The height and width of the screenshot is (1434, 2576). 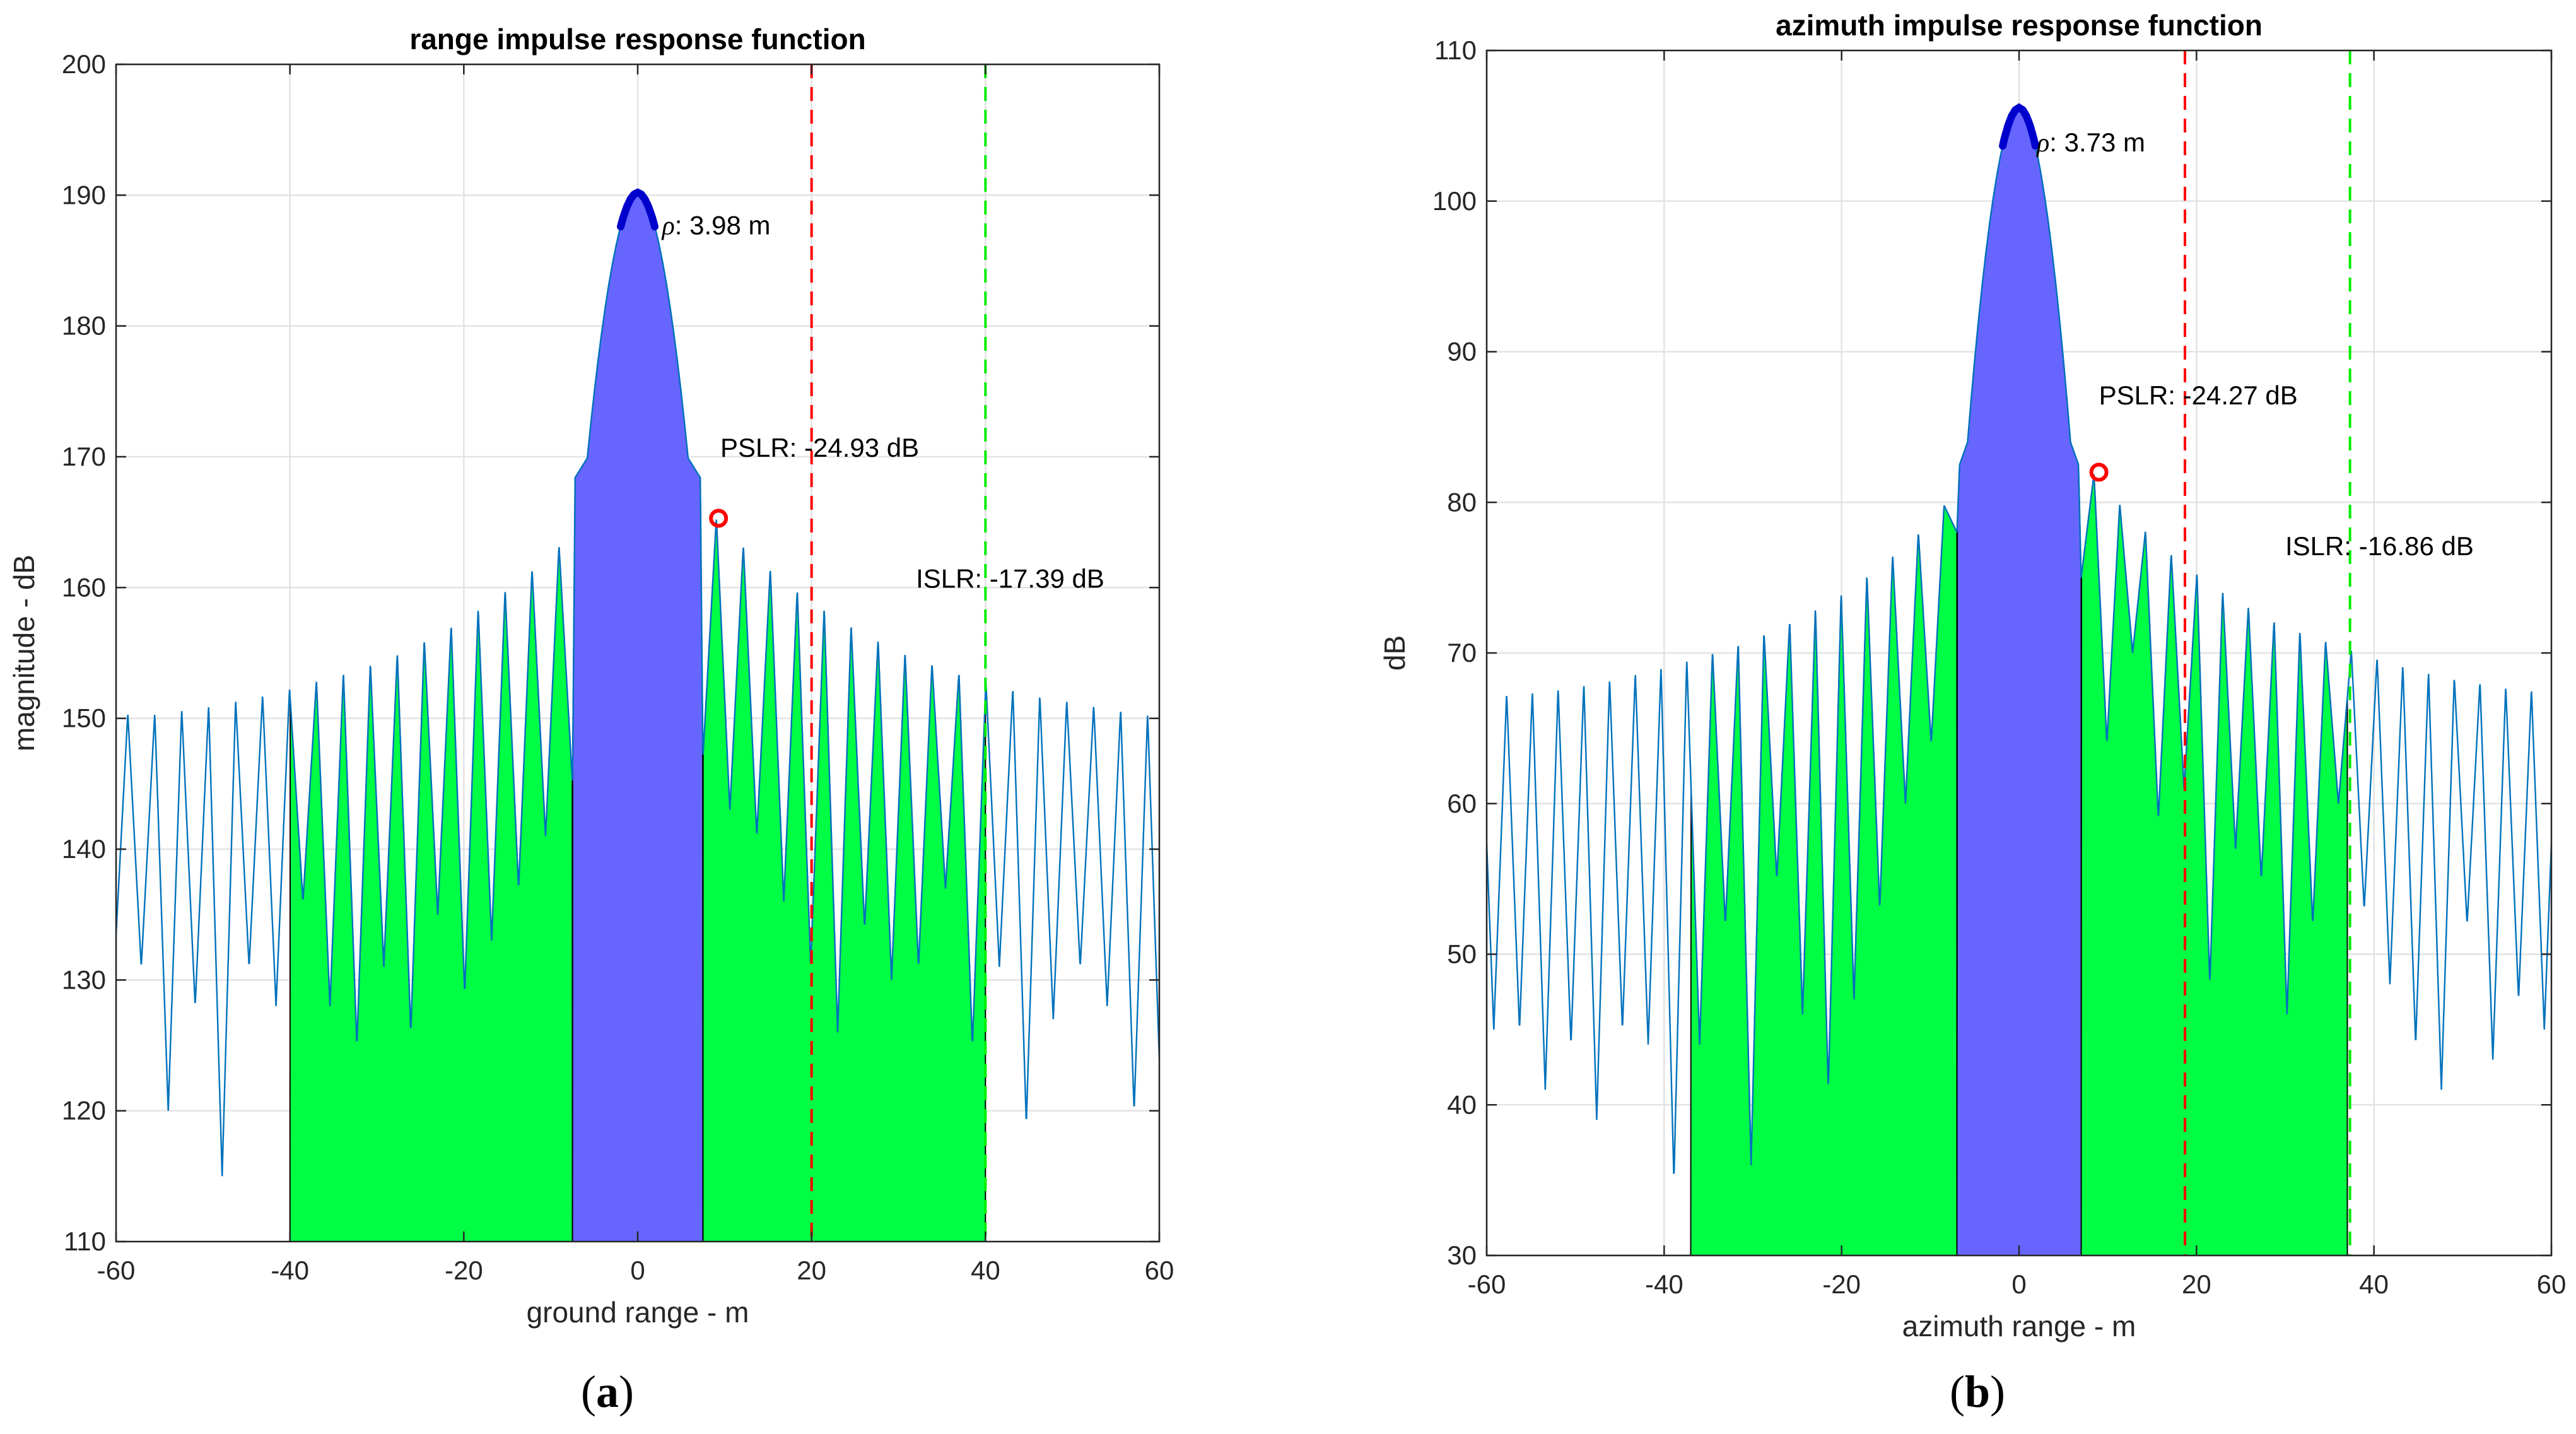 I want to click on tick-label-y-b-110: 110, so click(x=1455, y=50).